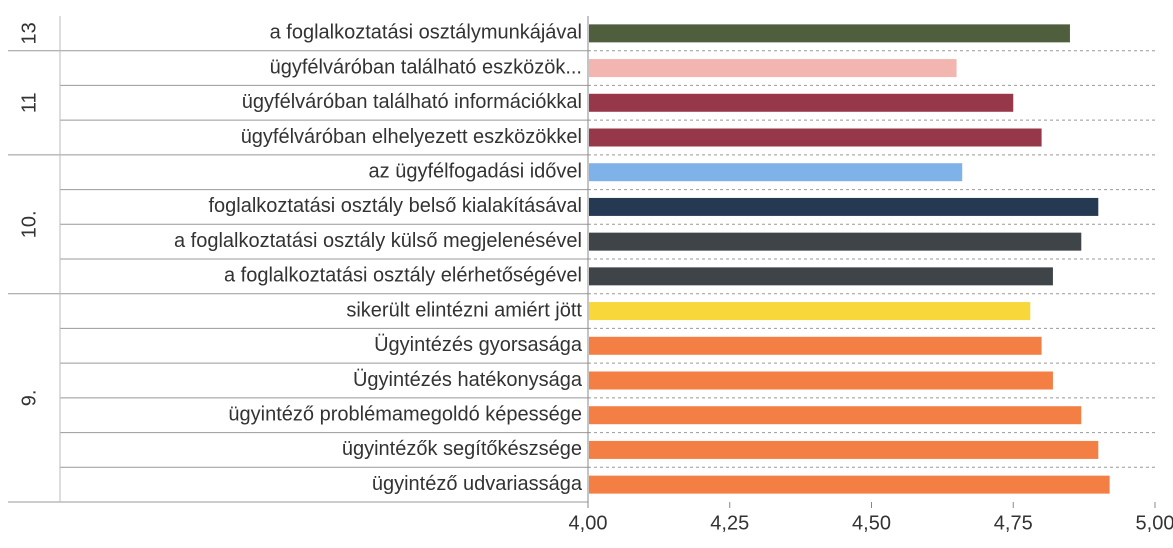 This screenshot has height=548, width=1173. Describe the element at coordinates (29, 398) in the screenshot. I see `group-label: 9.` at that location.